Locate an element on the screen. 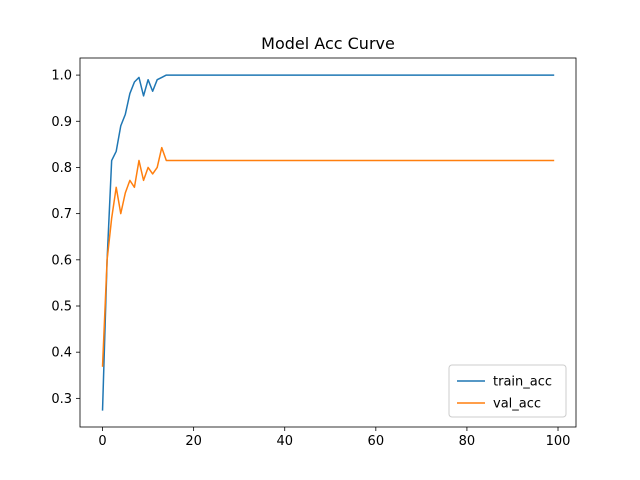  x-tick-label: 40 is located at coordinates (284, 441).